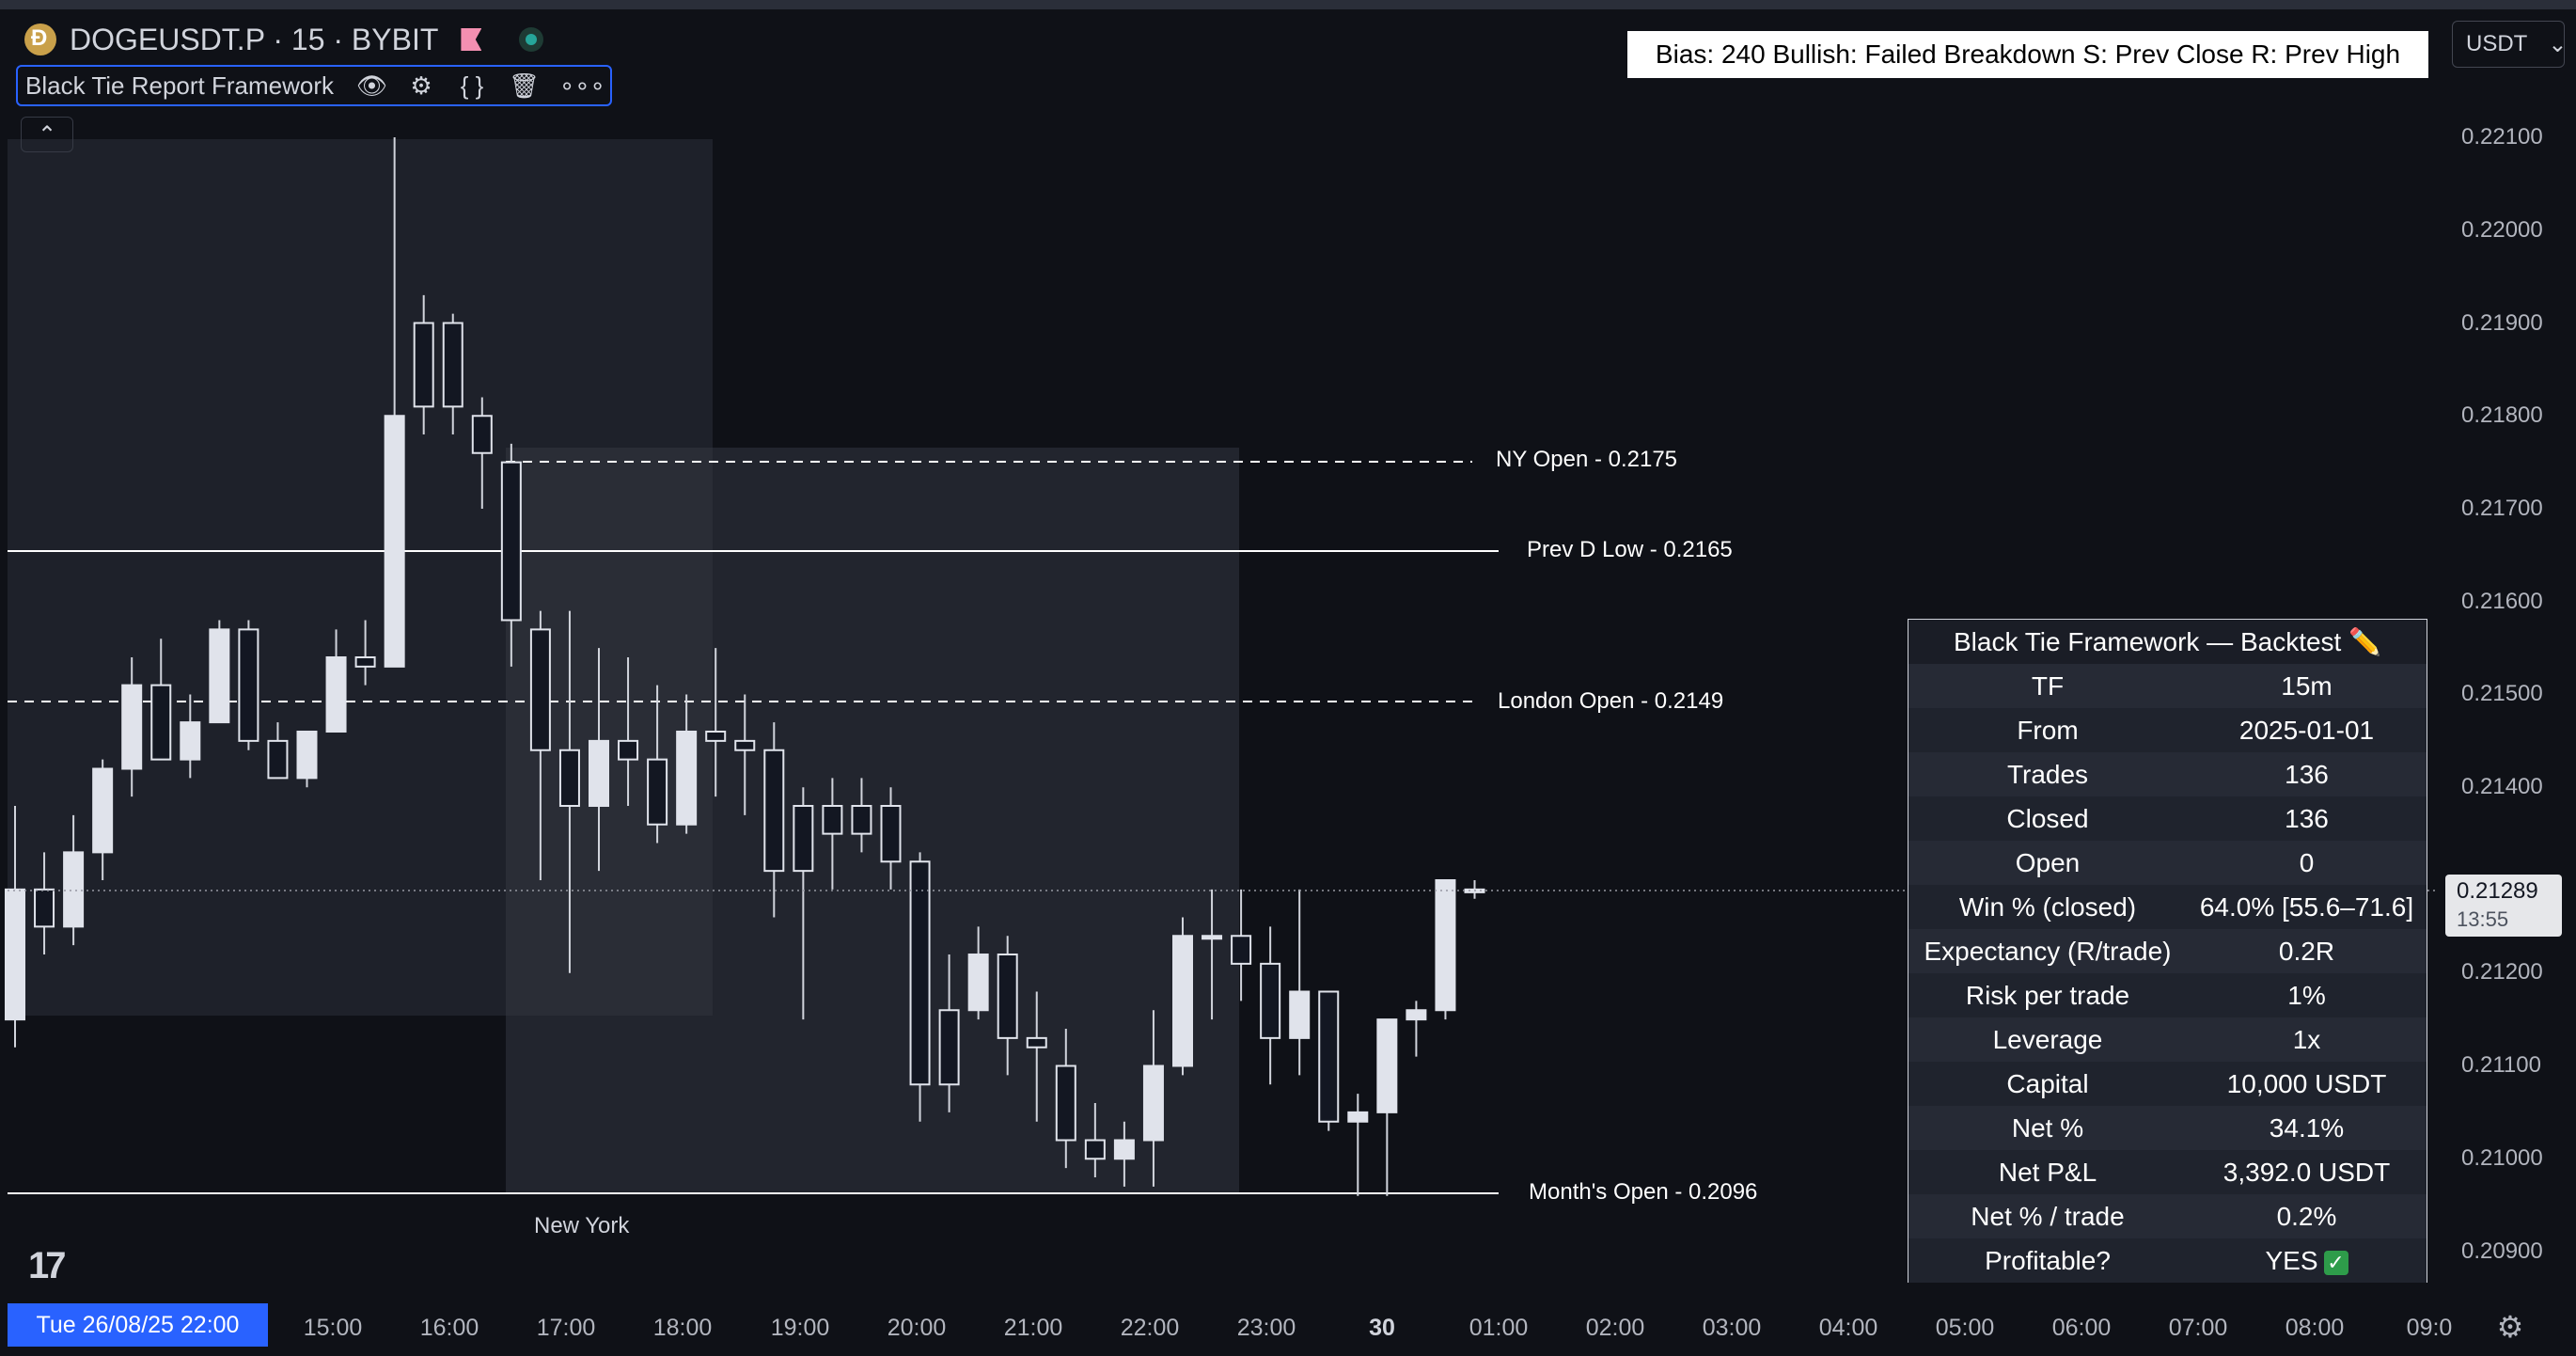  What do you see at coordinates (449, 1328) in the screenshot?
I see `time-tick-label: 16:00` at bounding box center [449, 1328].